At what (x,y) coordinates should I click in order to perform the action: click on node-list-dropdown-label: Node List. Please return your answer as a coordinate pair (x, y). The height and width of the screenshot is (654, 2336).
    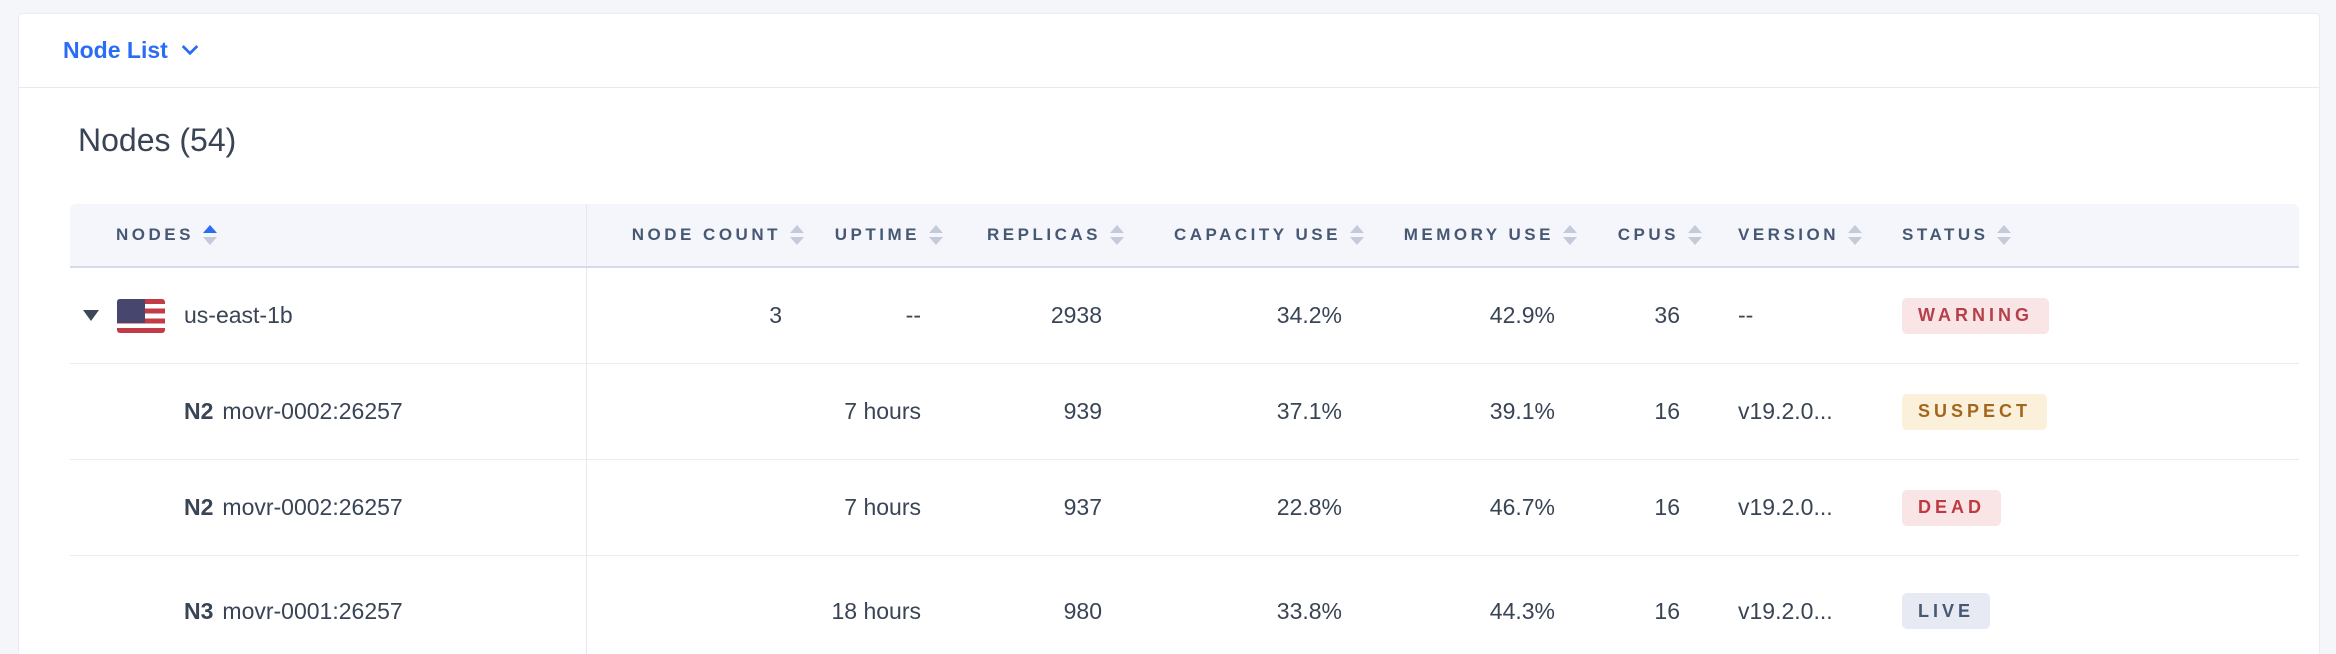
    Looking at the image, I should click on (115, 50).